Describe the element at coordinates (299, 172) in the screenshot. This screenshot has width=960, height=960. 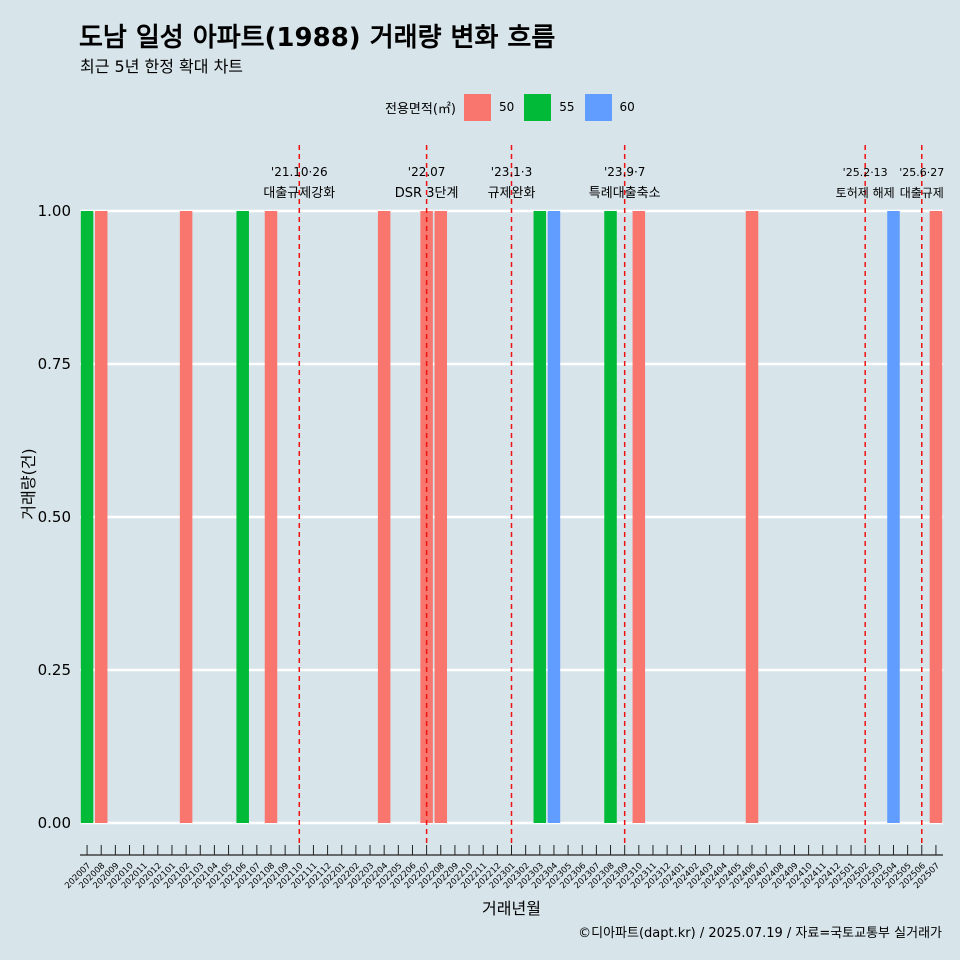
I see `event-date-label: '21.10·26` at that location.